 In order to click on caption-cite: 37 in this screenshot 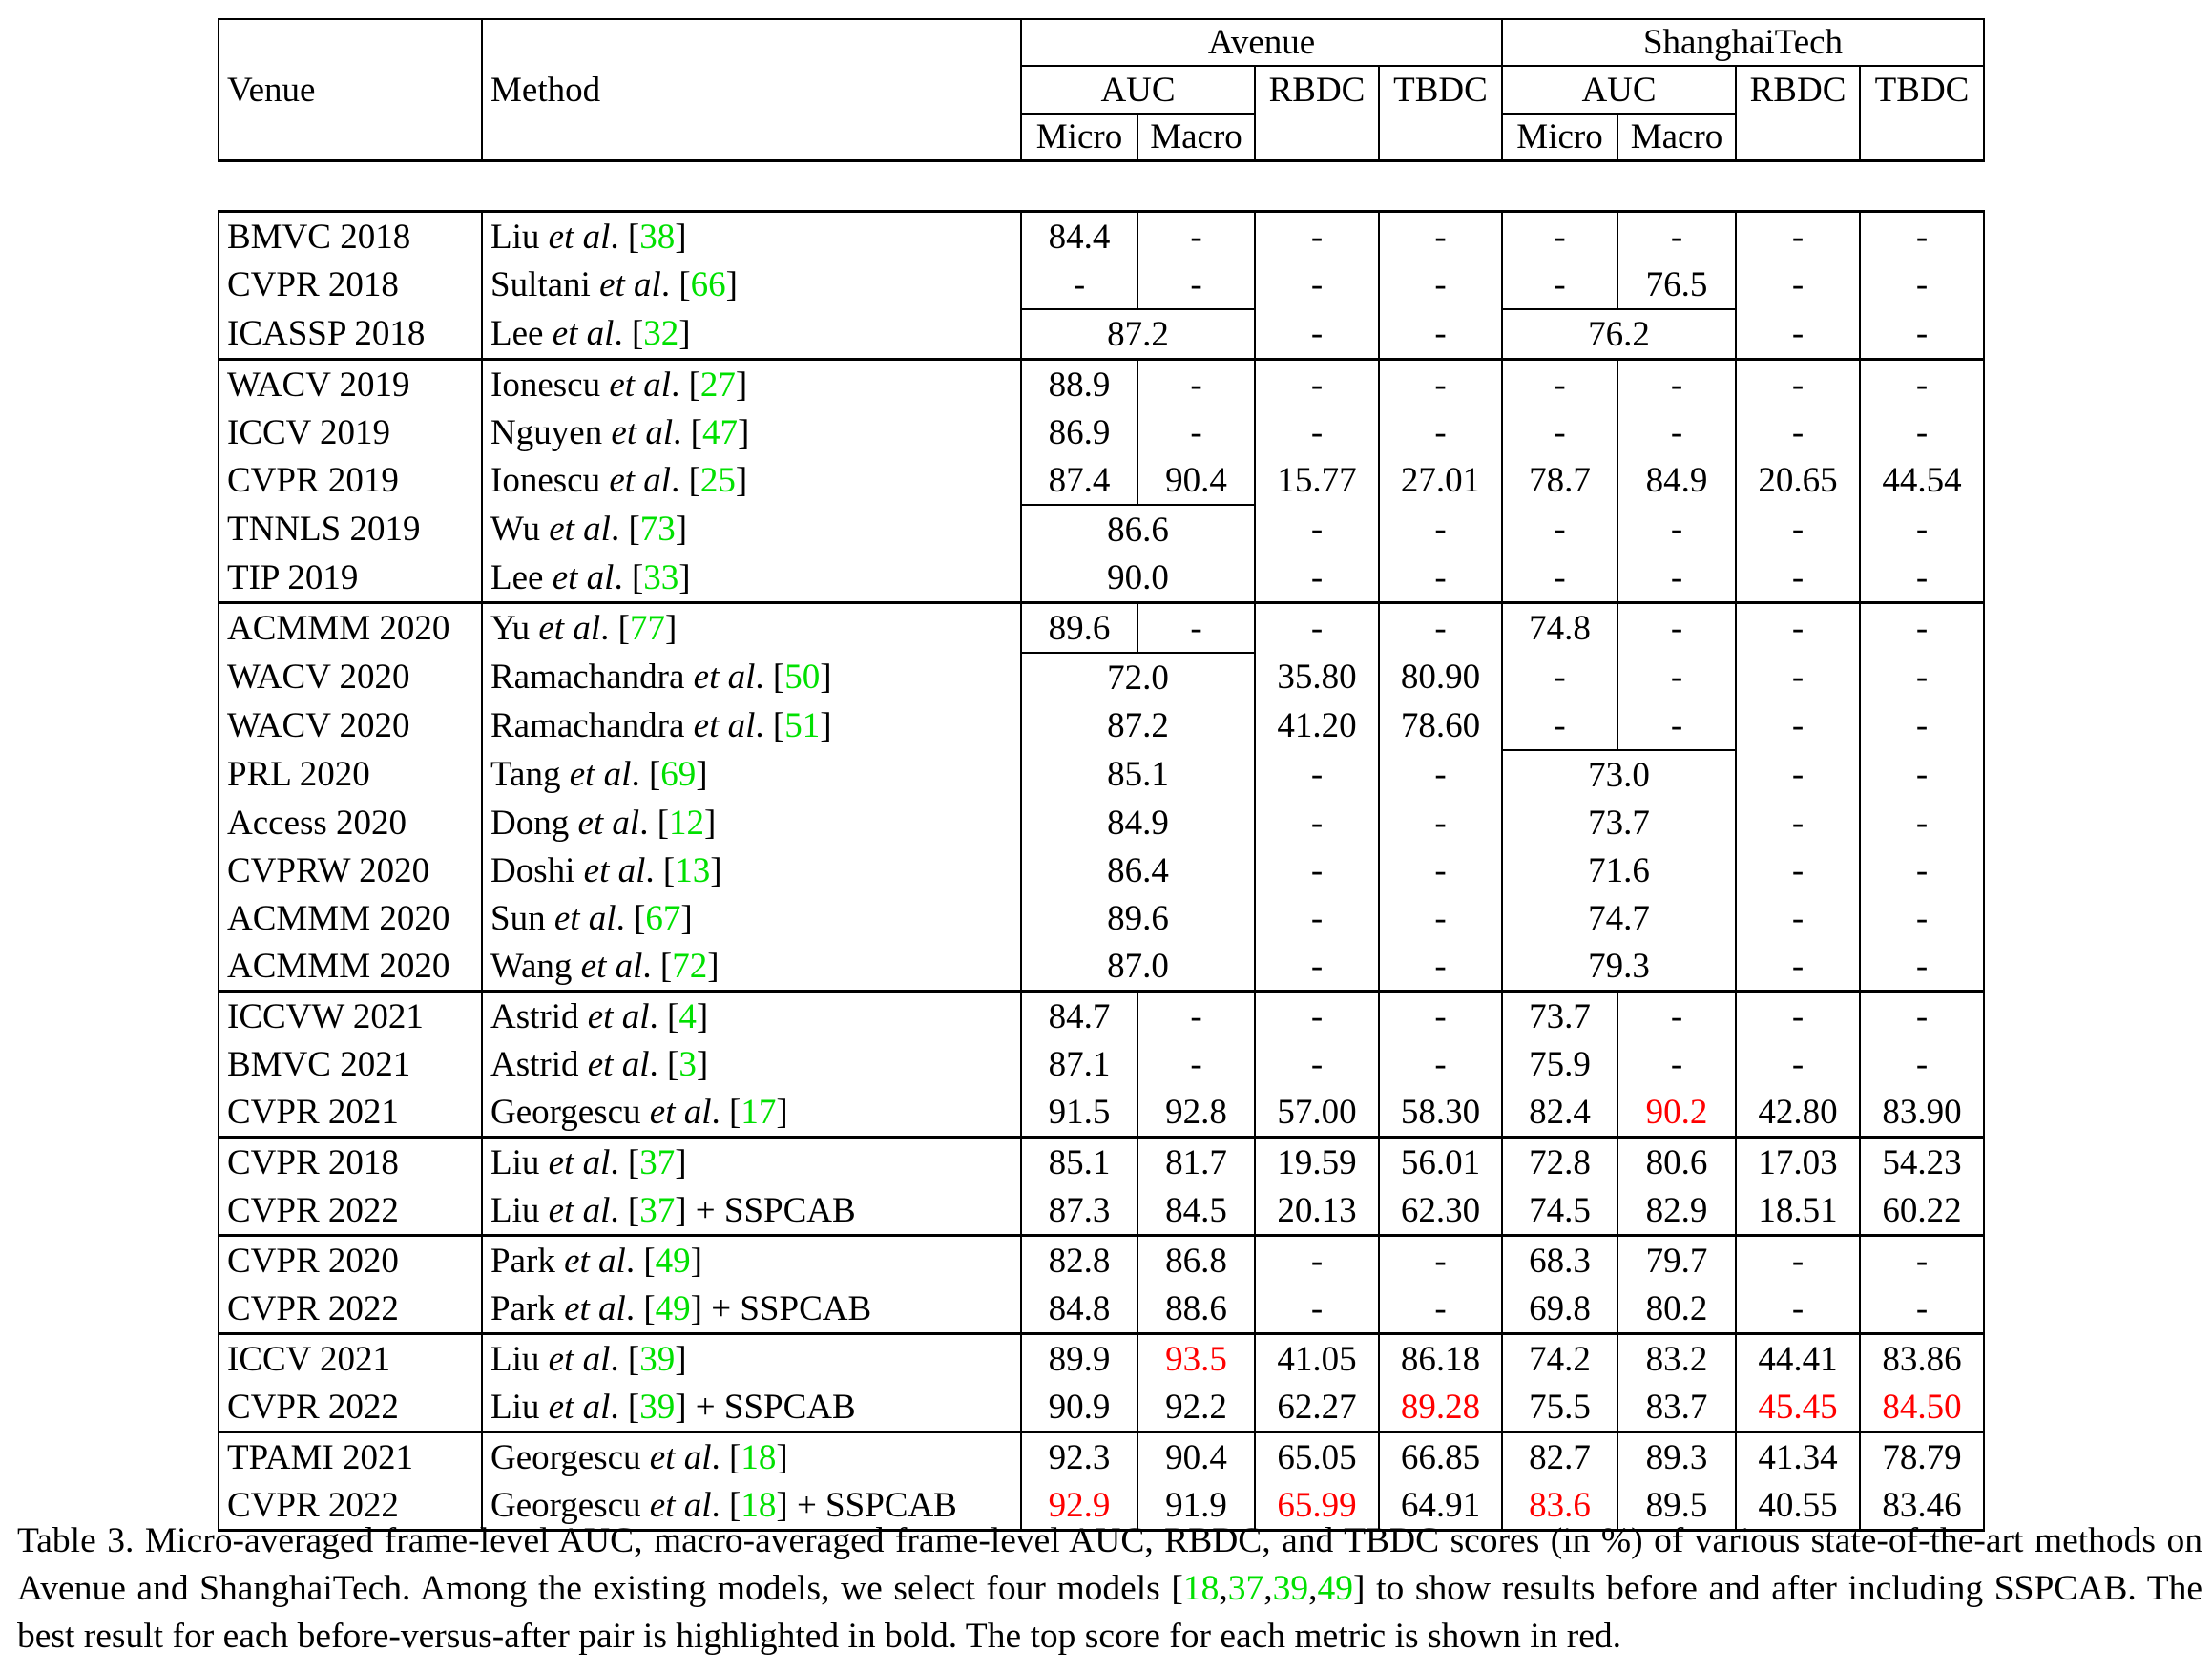, I will do `click(1246, 1588)`.